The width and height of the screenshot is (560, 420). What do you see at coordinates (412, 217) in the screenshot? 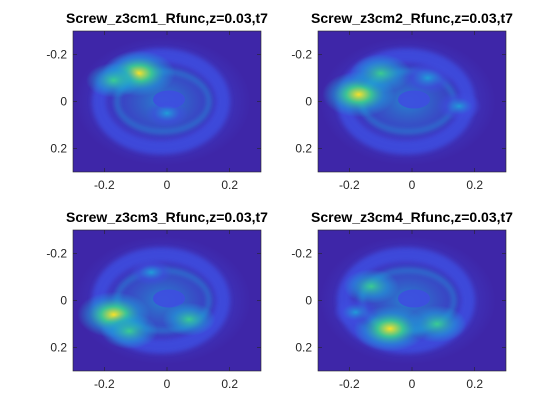
I see `subplot-title: Screw_z3cm4_Rfunc,z=0.03,t7` at bounding box center [412, 217].